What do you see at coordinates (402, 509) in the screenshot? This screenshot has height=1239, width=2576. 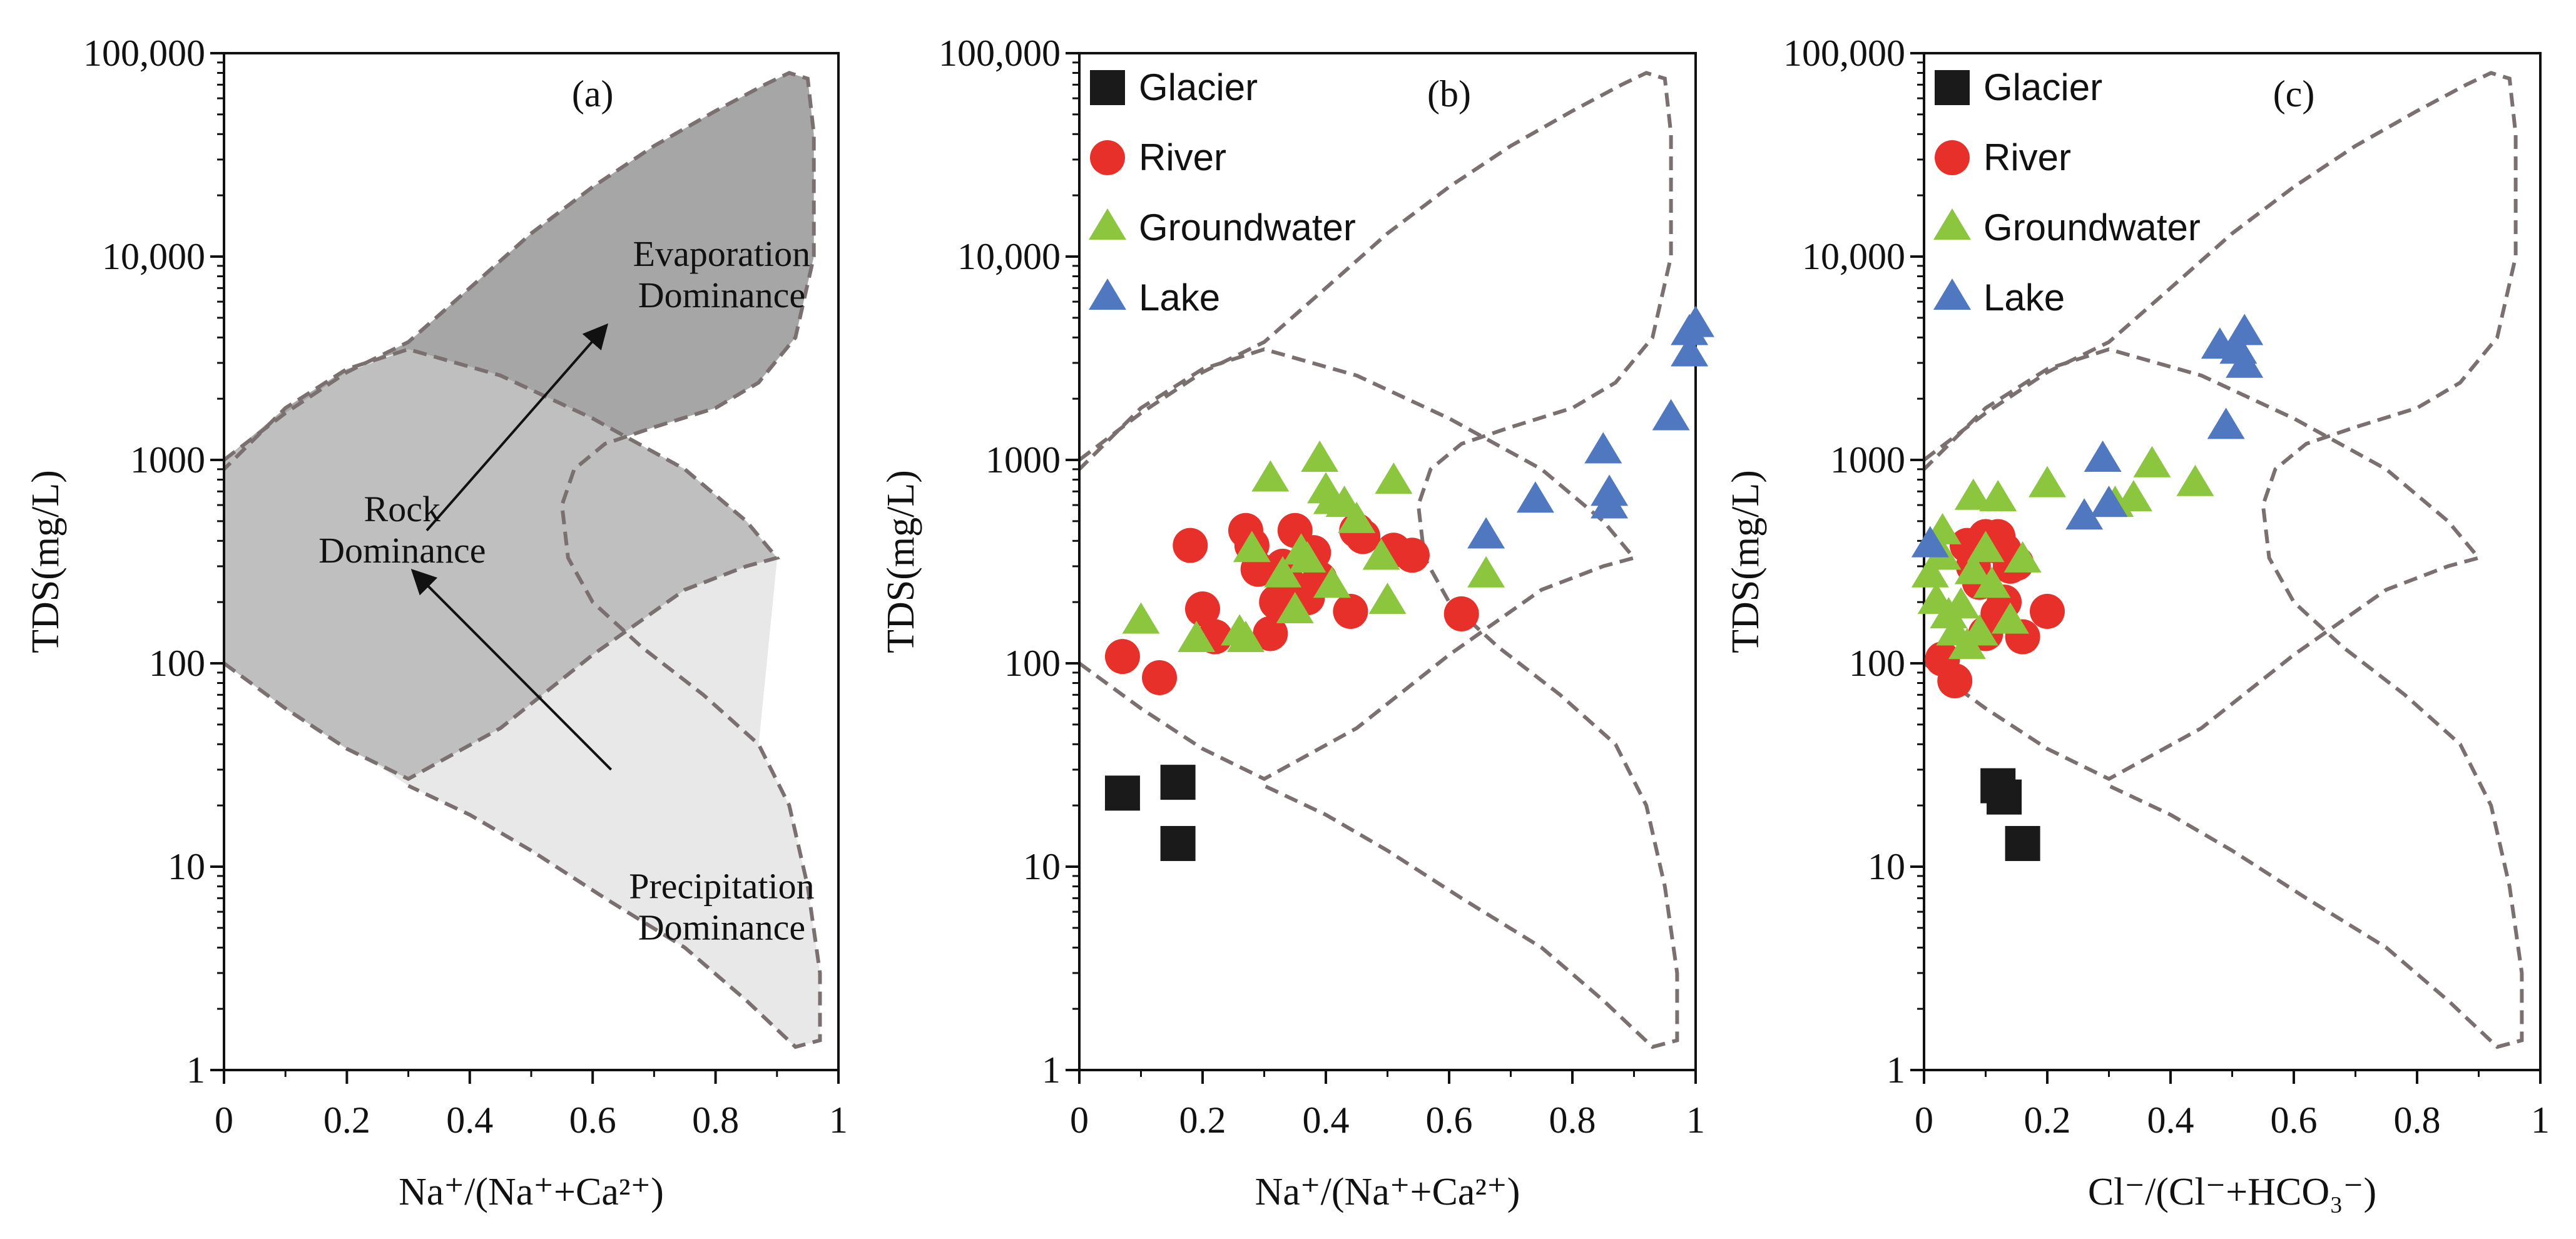 I see `region-label-line: Rock` at bounding box center [402, 509].